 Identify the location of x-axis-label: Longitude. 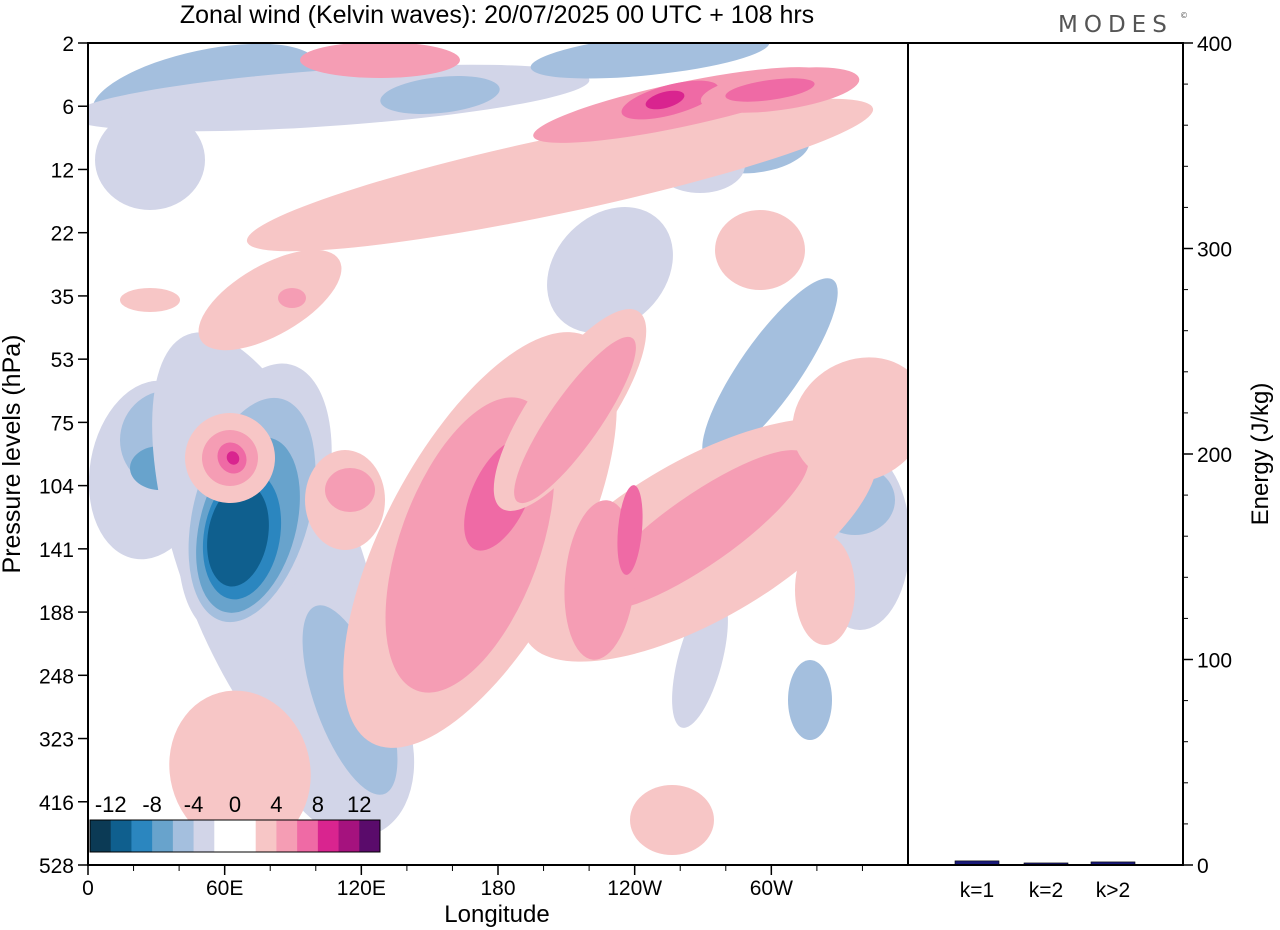
(496, 914).